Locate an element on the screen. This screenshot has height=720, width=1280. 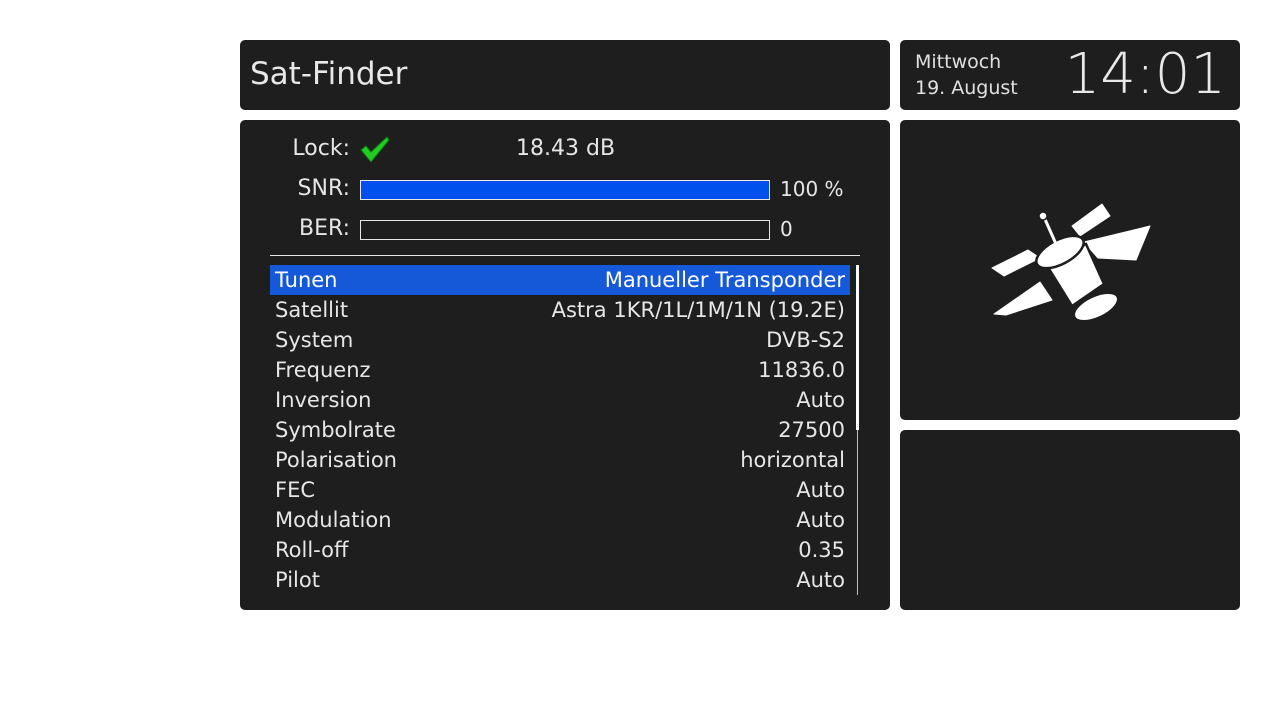
lock-value: 18.43 dB is located at coordinates (566, 148).